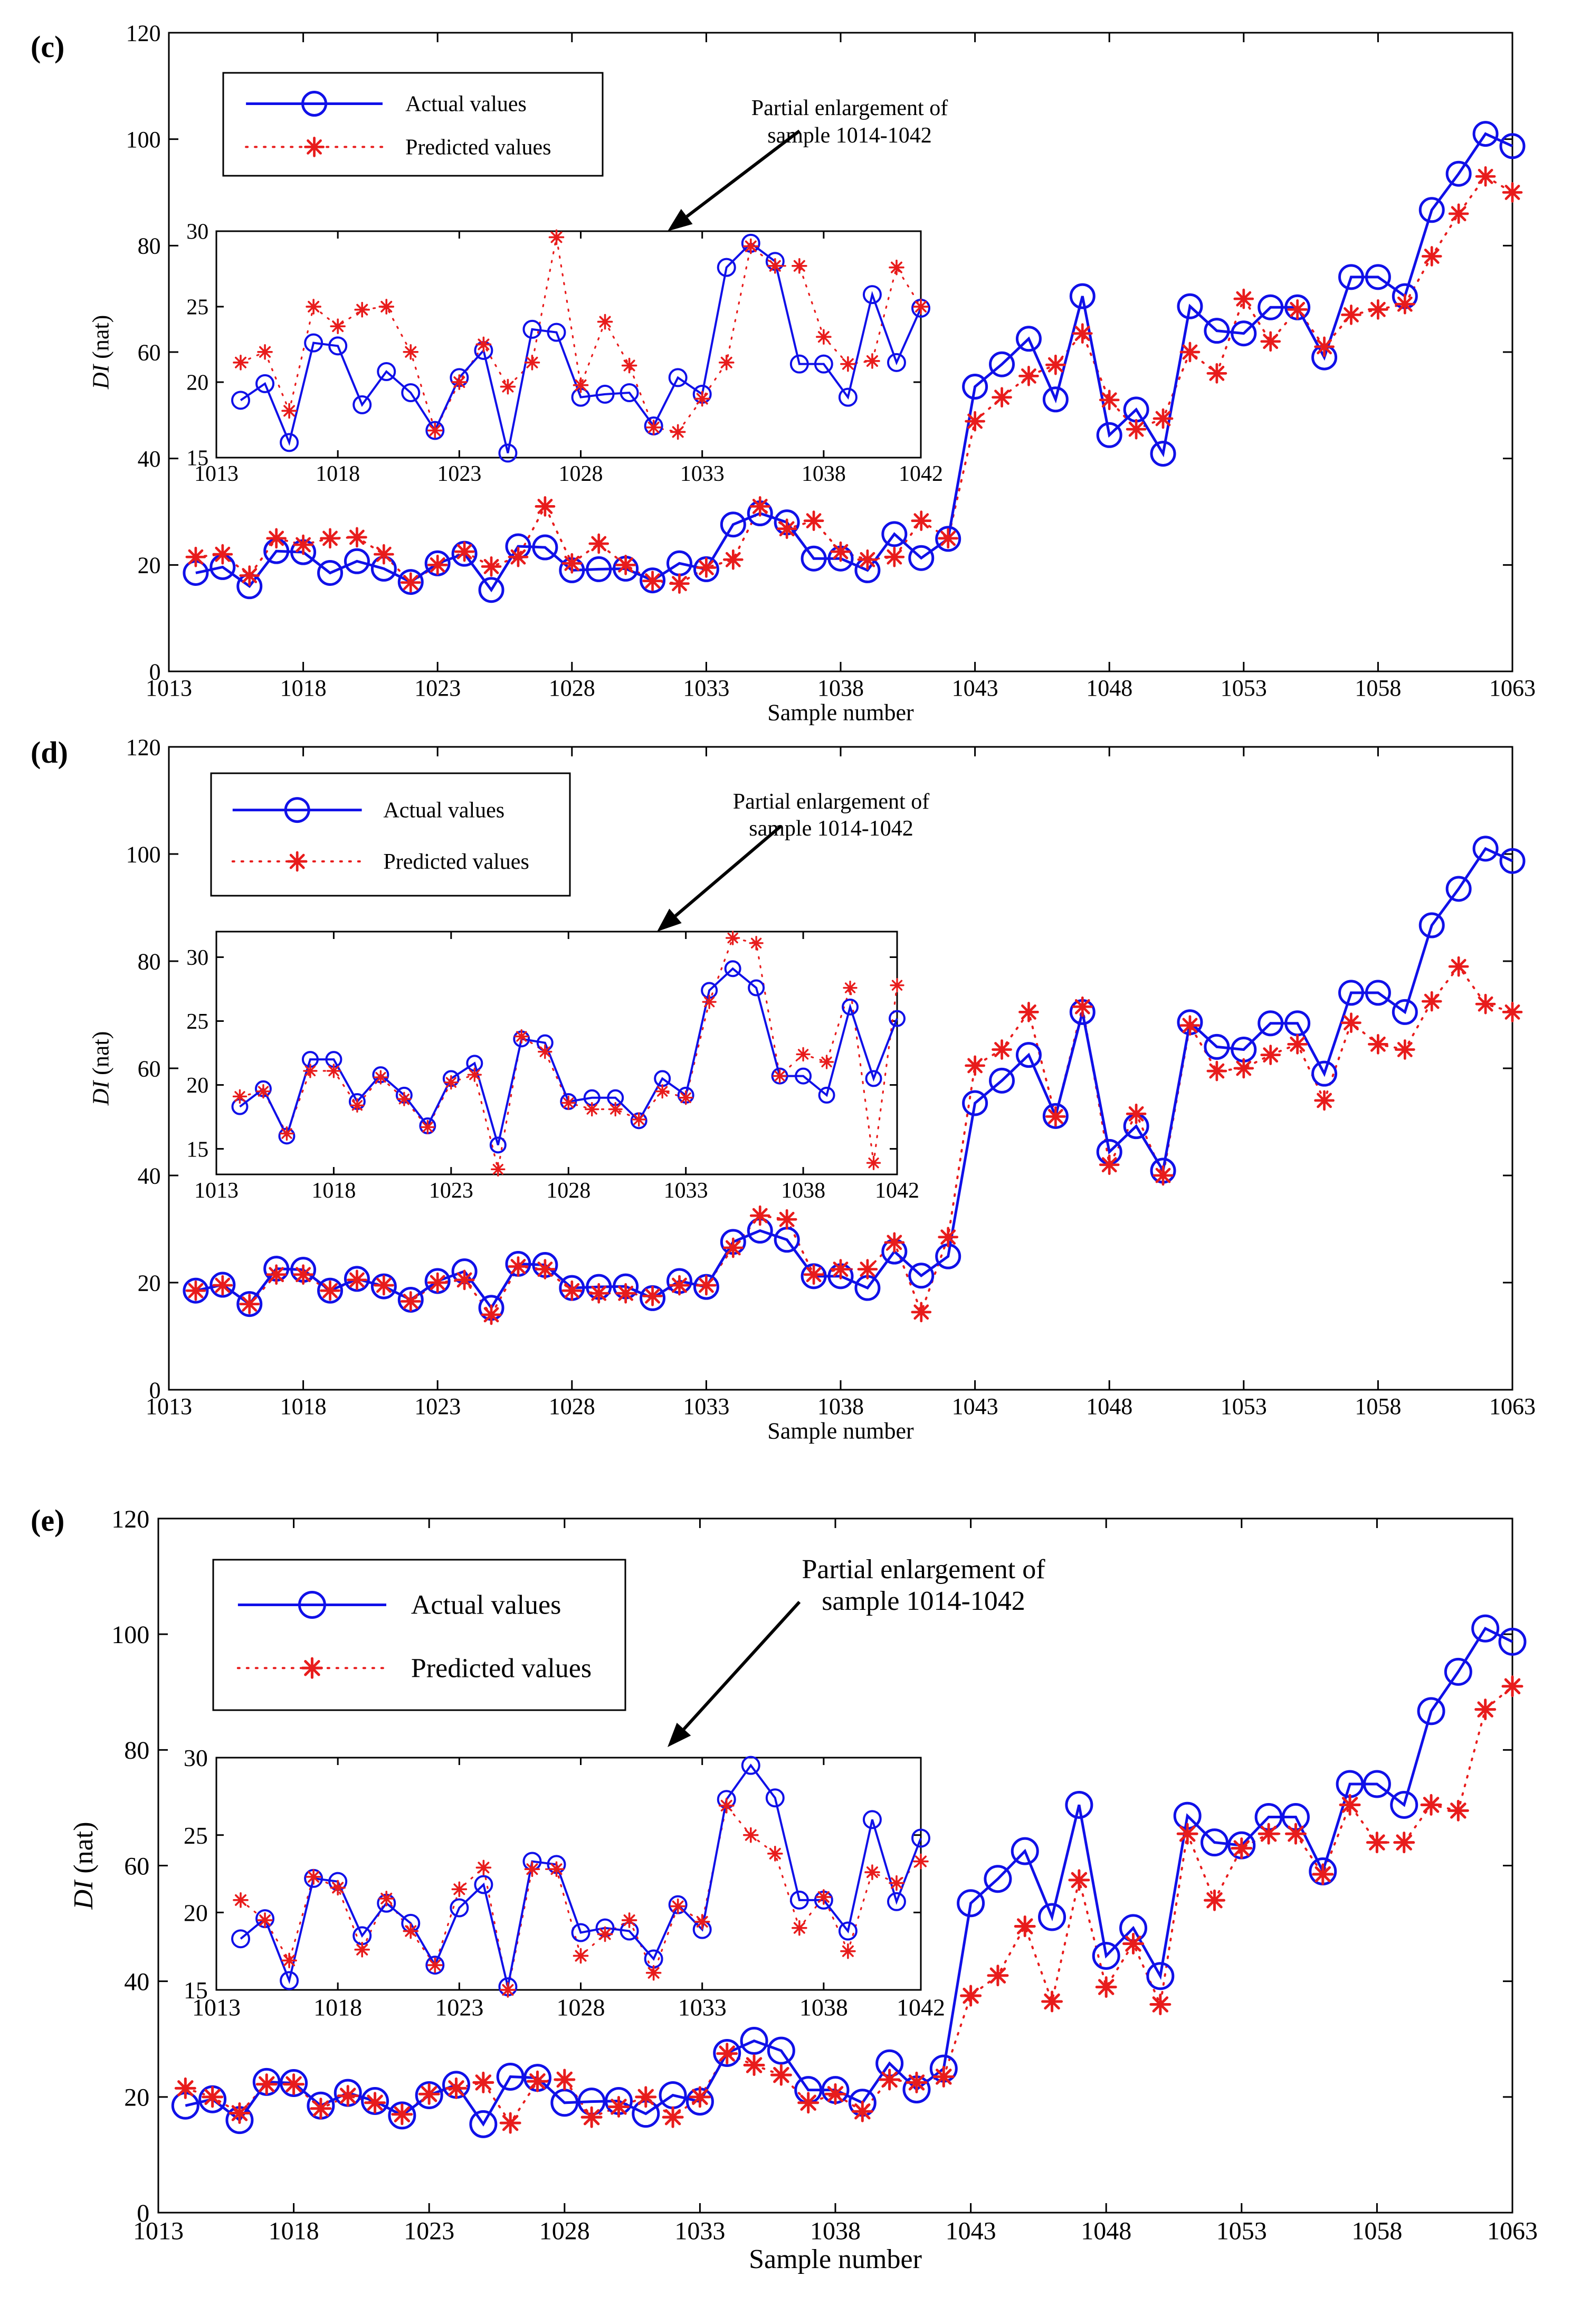  What do you see at coordinates (84, 1851) in the screenshot?
I see `y-axis-title-unit: (nat)` at bounding box center [84, 1851].